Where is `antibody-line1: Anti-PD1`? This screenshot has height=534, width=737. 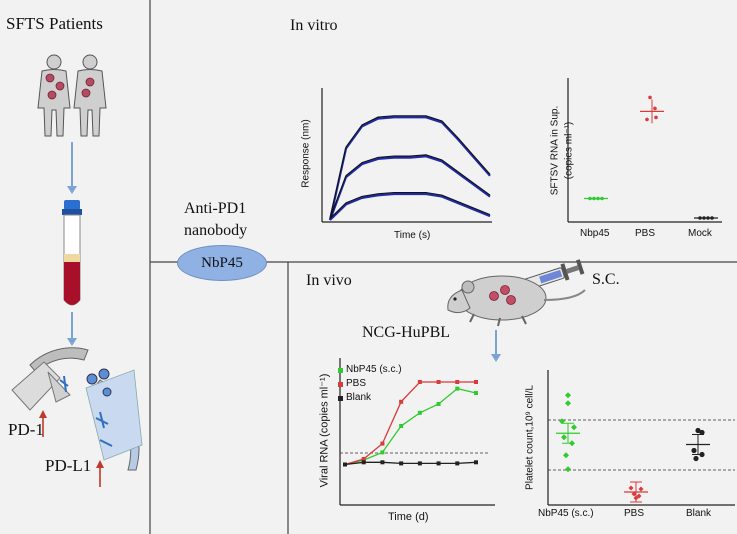 antibody-line1: Anti-PD1 is located at coordinates (215, 208).